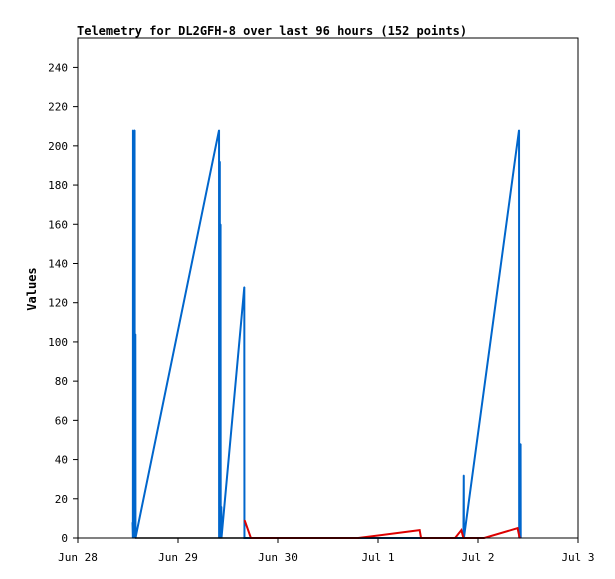 This screenshot has width=615, height=579. Describe the element at coordinates (61, 381) in the screenshot. I see `y-tick-label: 80` at that location.